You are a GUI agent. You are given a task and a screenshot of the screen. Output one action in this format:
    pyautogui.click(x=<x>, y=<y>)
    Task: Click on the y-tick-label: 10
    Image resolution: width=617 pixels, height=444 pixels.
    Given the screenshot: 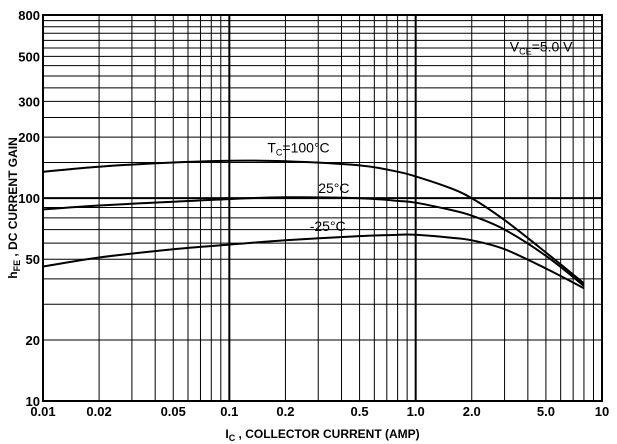 What is the action you would take?
    pyautogui.click(x=33, y=401)
    